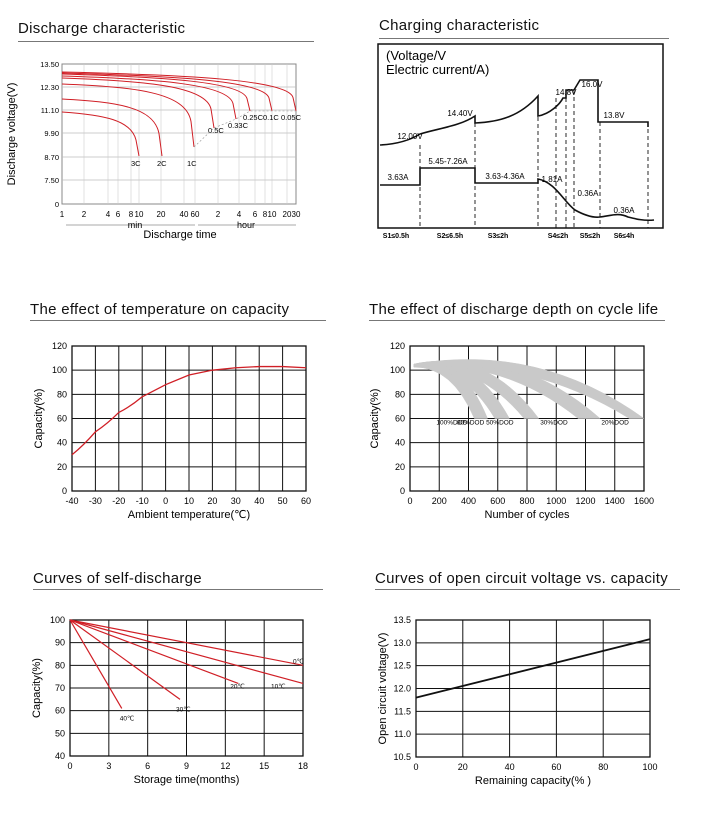 Image resolution: width=712 pixels, height=833 pixels. I want to click on voltage-label: 14.8V, so click(567, 92).